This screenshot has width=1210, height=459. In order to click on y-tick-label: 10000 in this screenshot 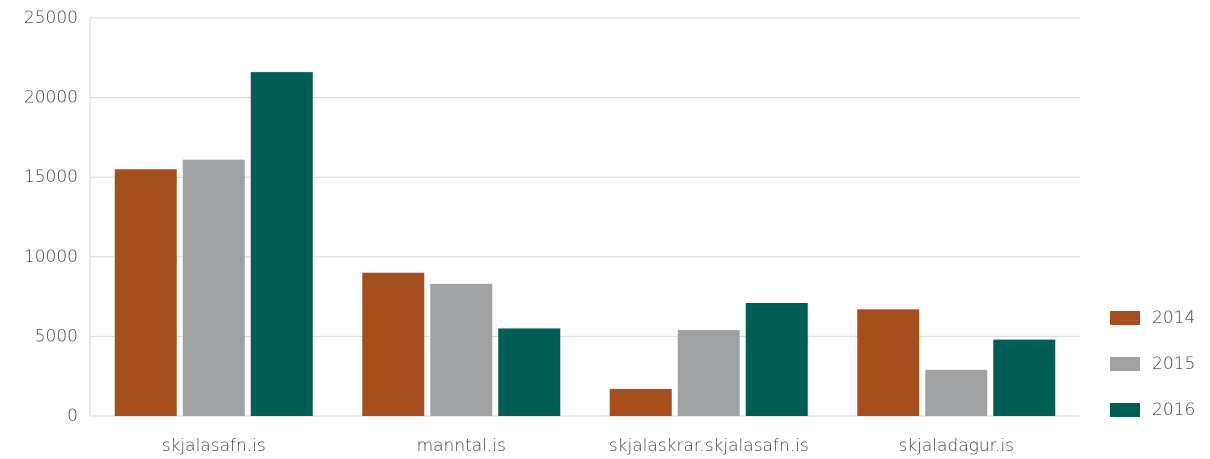, I will do `click(51, 257)`.